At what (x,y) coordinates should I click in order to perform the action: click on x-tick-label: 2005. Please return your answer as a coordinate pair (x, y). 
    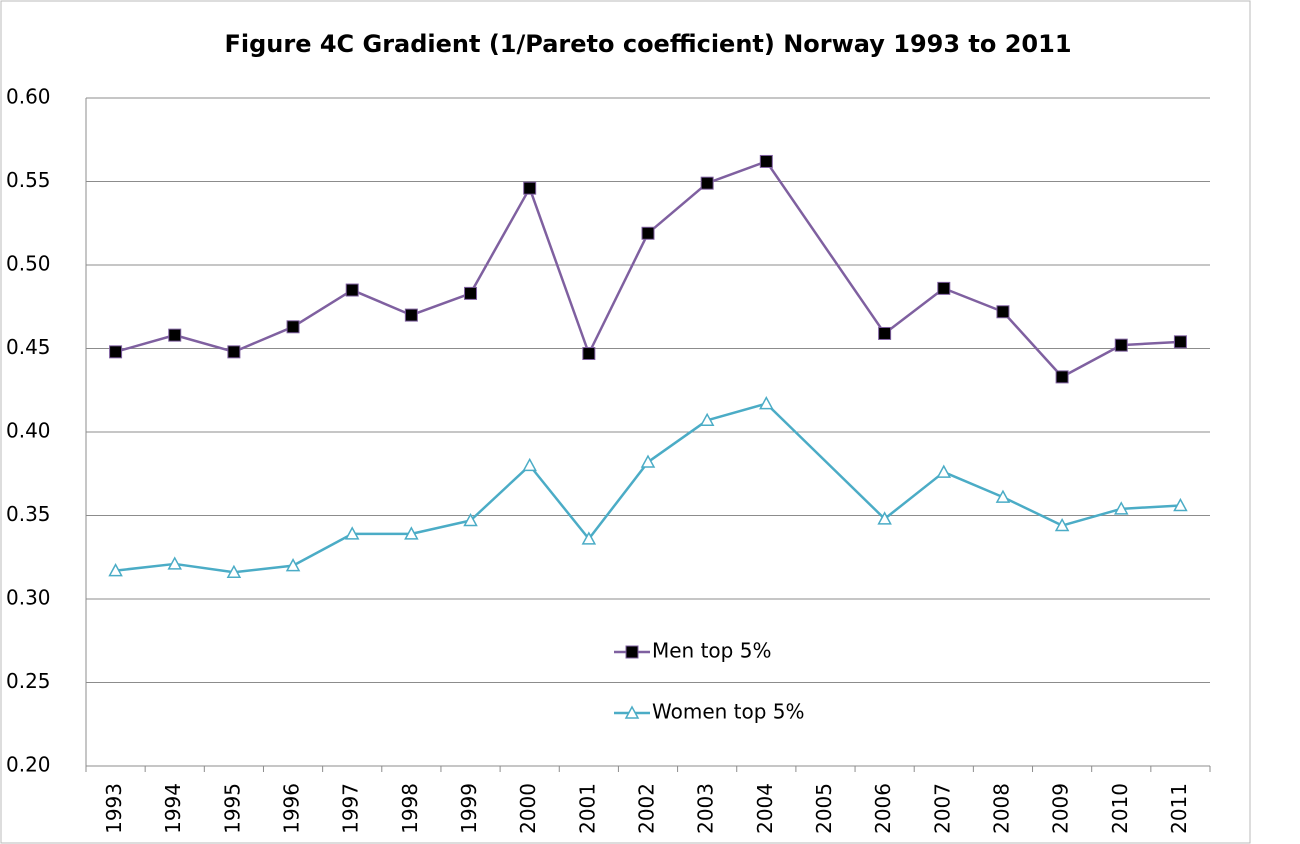
    Looking at the image, I should click on (824, 808).